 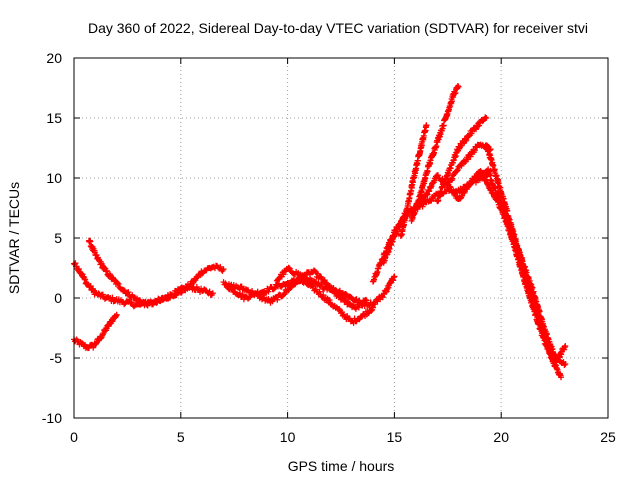 I want to click on y-tick-label: -5, so click(x=56, y=358).